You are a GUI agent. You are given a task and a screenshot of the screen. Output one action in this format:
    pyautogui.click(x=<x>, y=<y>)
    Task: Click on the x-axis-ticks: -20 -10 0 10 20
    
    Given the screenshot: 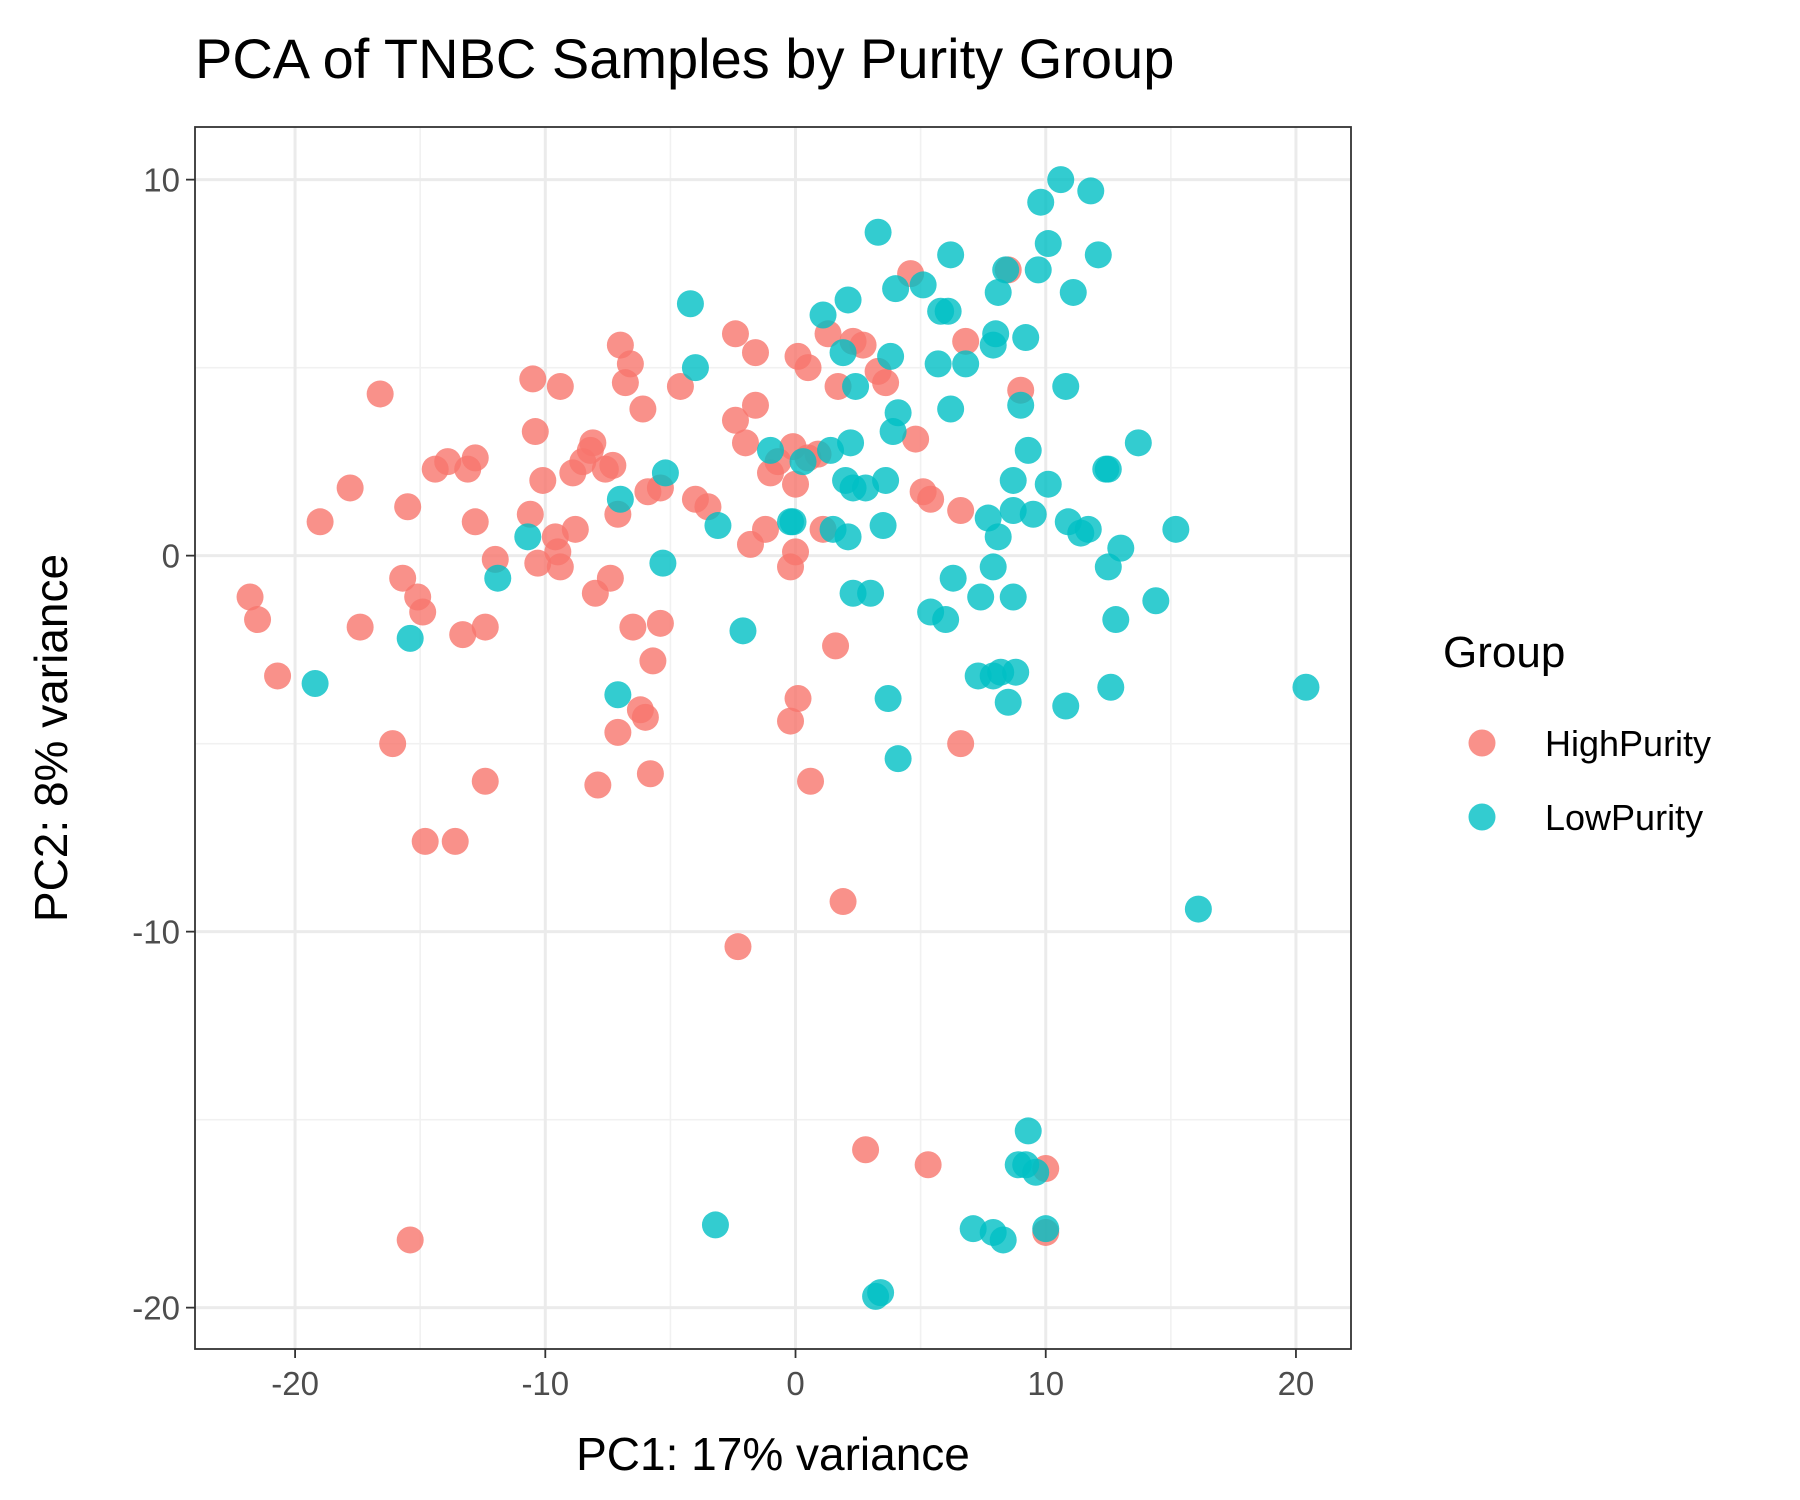 What is the action you would take?
    pyautogui.click(x=792, y=1375)
    